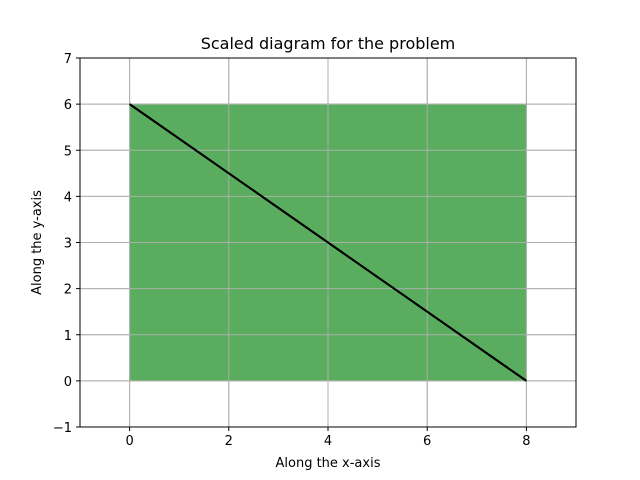 This screenshot has width=640, height=480. I want to click on y-tick-label: 6, so click(68, 105).